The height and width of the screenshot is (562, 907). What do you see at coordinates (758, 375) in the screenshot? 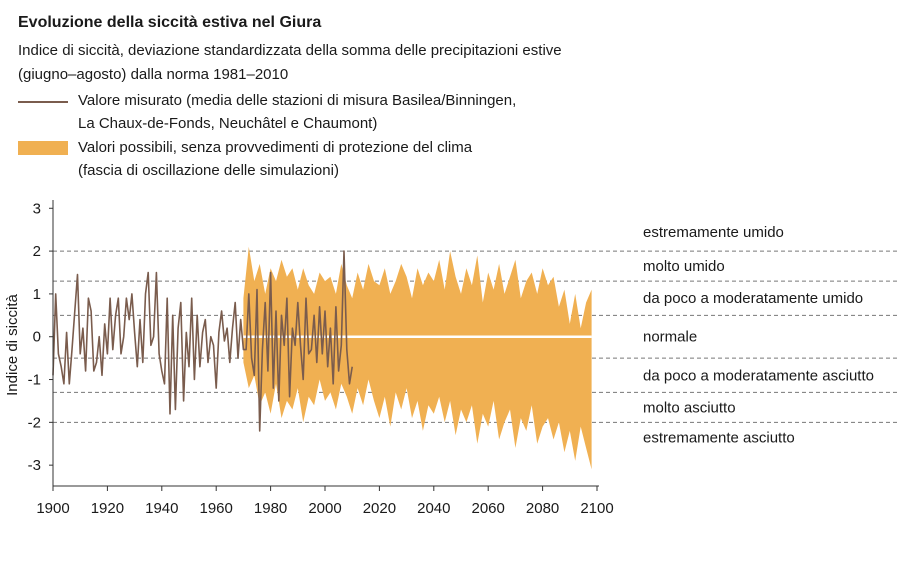
I see `category-label: da poco a moderatamente asciutto` at bounding box center [758, 375].